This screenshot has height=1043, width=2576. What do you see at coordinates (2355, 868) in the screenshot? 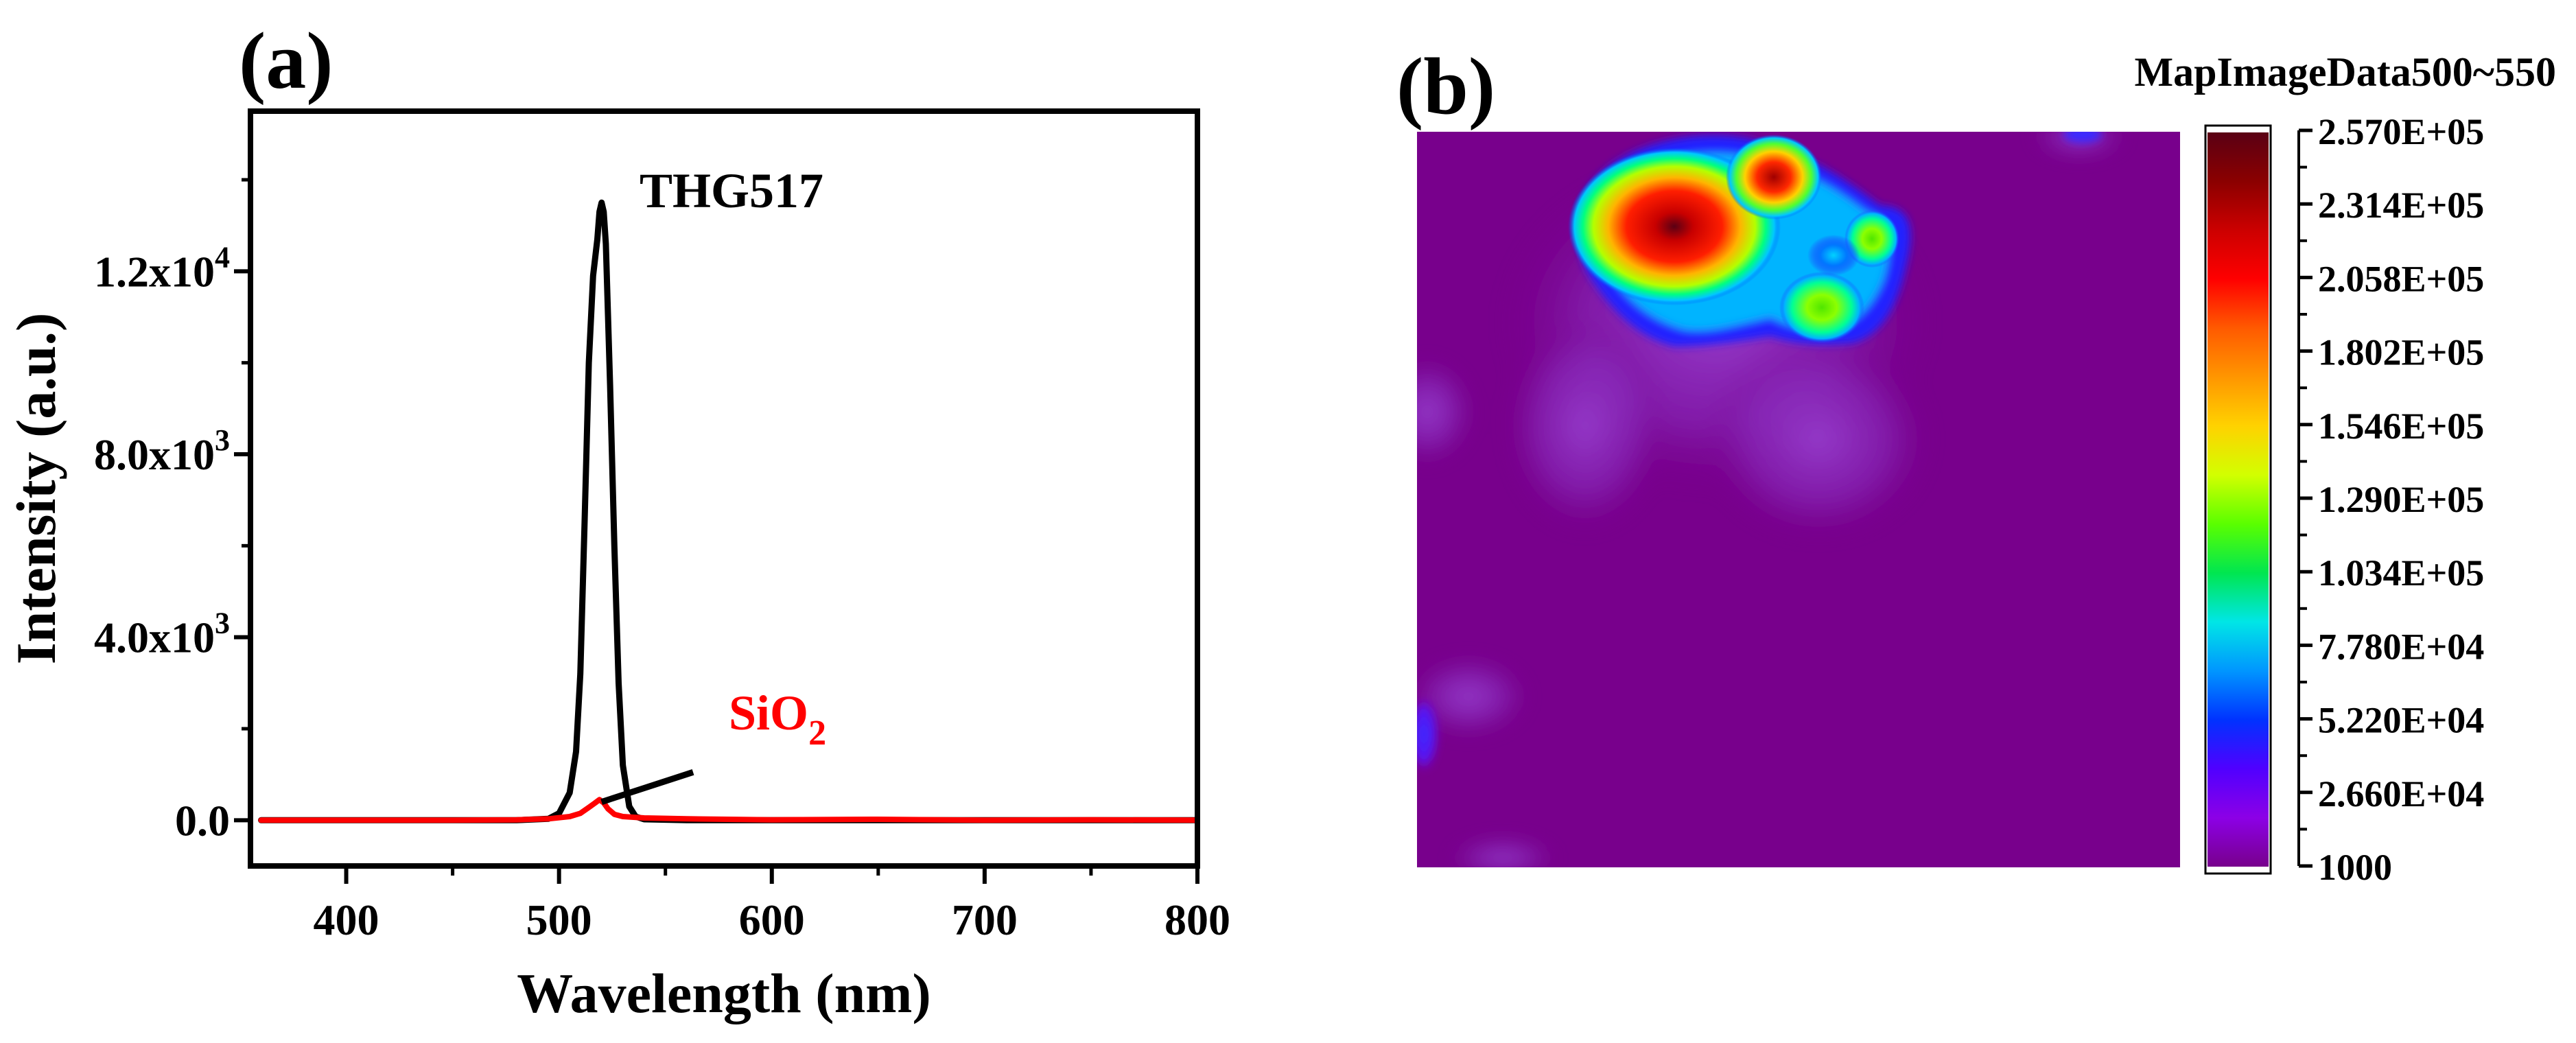
I see `colorbar-tick-label: 1000` at bounding box center [2355, 868].